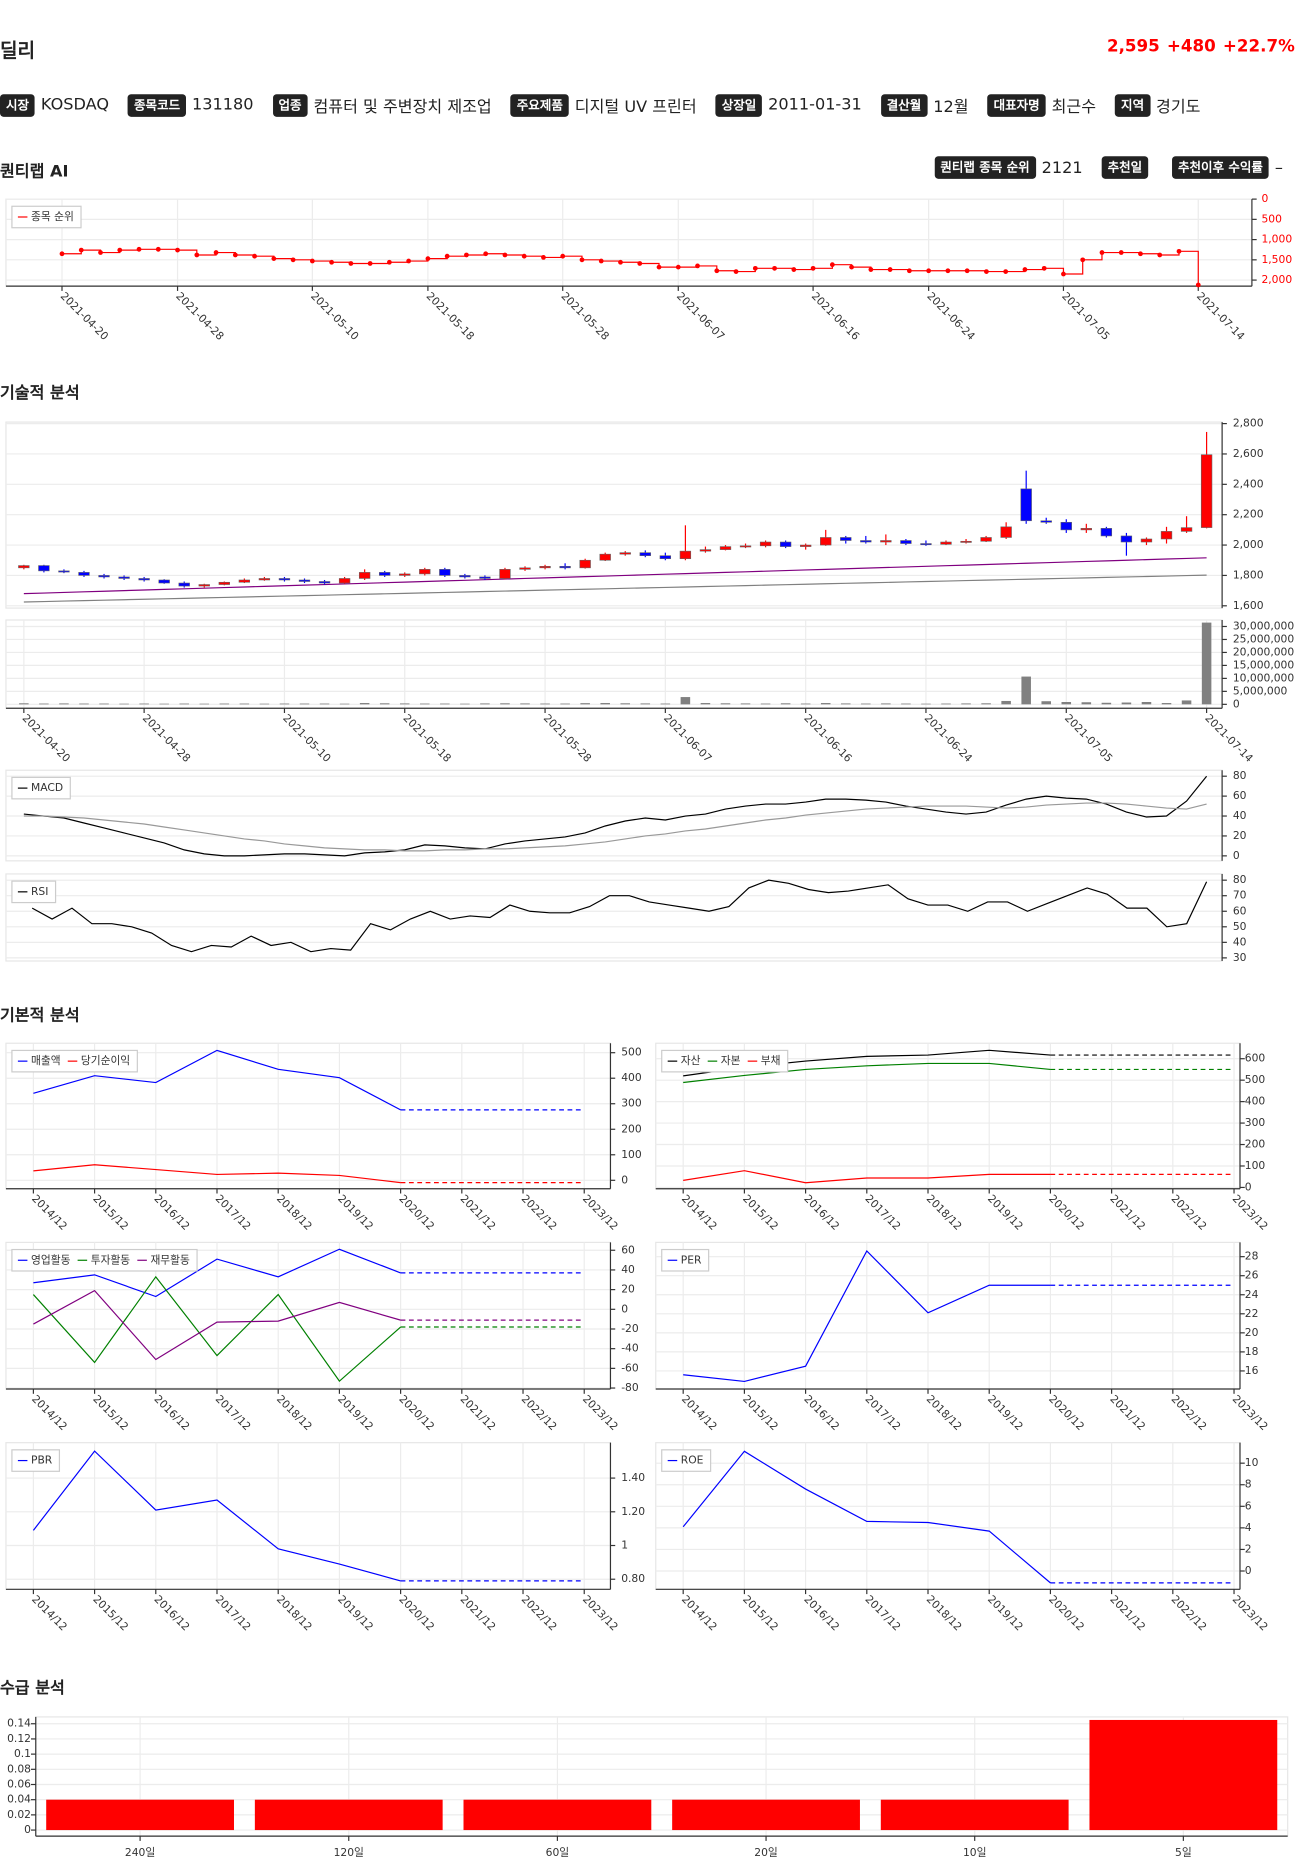 Image resolution: width=1296 pixels, height=1869 pixels. Describe the element at coordinates (1258, 46) in the screenshot. I see `price-change-pct: +22.7%` at that location.